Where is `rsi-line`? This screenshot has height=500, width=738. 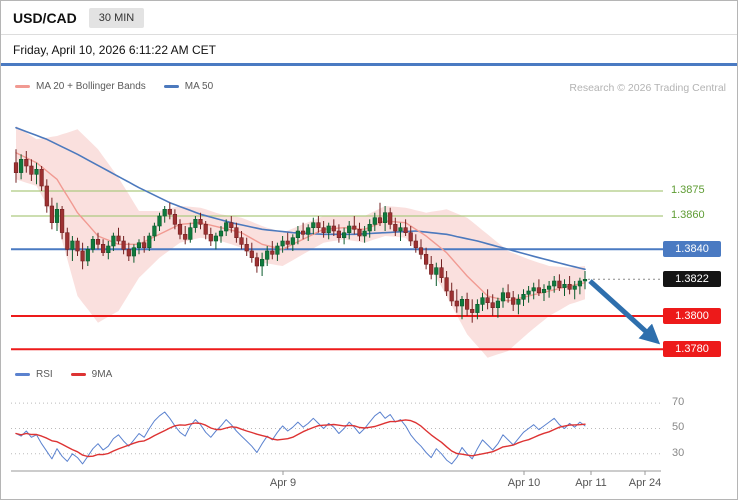
rsi-line is located at coordinates (300, 438).